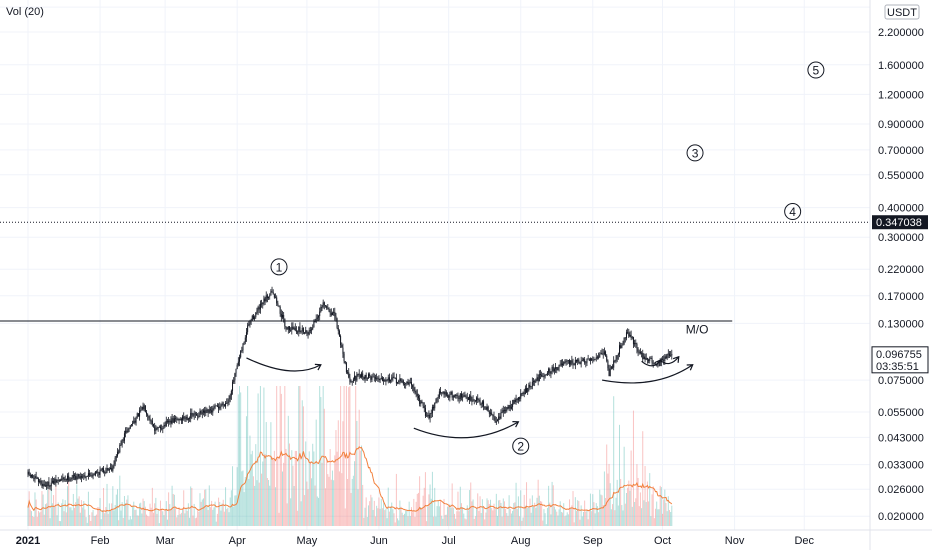  I want to click on wave-label-circle, so click(793, 212).